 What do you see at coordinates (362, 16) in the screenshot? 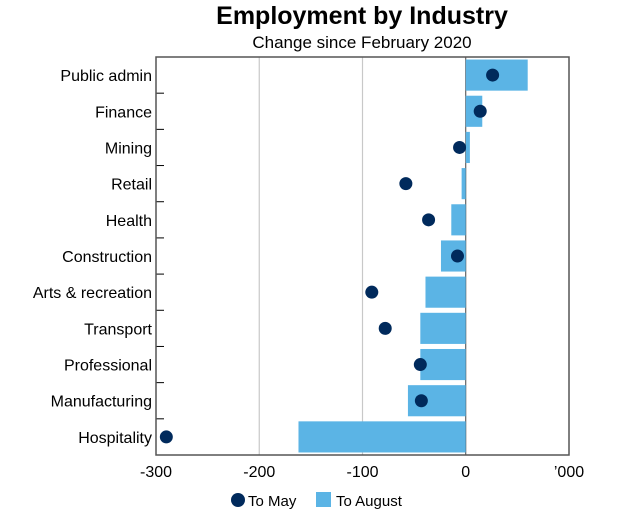
I see `chart-title: Employment by Industry` at bounding box center [362, 16].